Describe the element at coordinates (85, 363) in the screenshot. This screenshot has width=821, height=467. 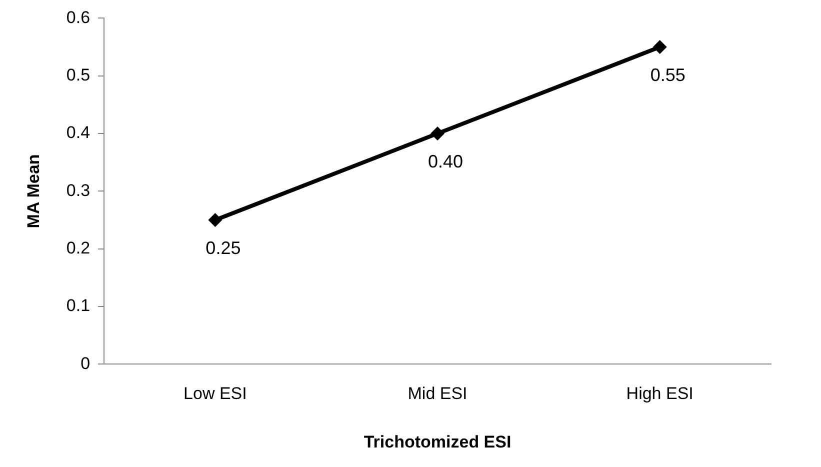
I see `y-tick-label: 0` at that location.